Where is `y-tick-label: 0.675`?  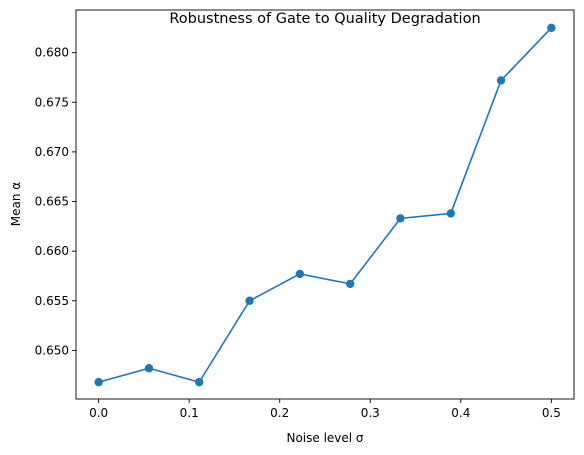 y-tick-label: 0.675 is located at coordinates (52, 102).